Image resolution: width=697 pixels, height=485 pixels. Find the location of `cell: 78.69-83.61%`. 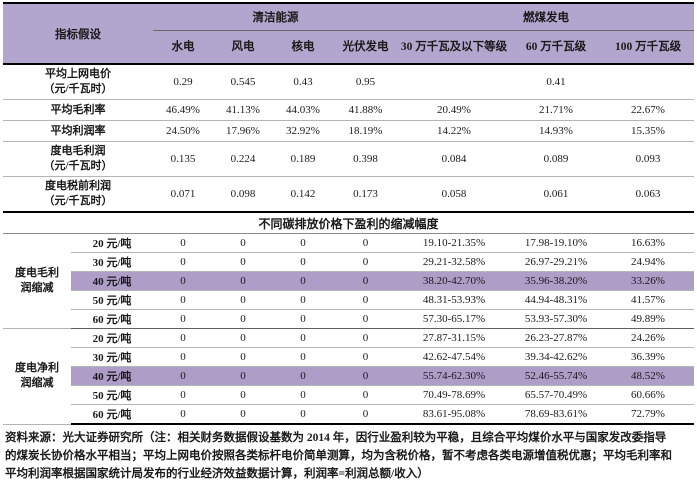

cell: 78.69-83.61% is located at coordinates (556, 414).